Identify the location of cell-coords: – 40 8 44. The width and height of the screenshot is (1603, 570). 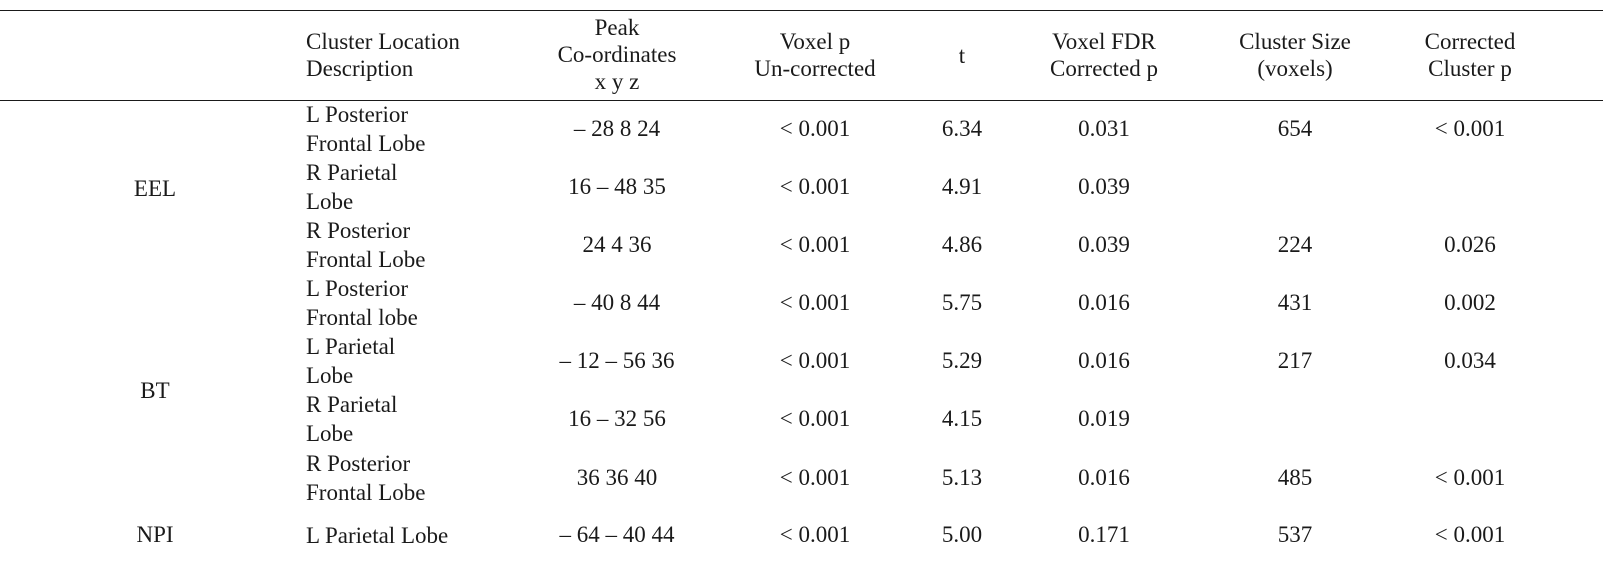
(617, 302).